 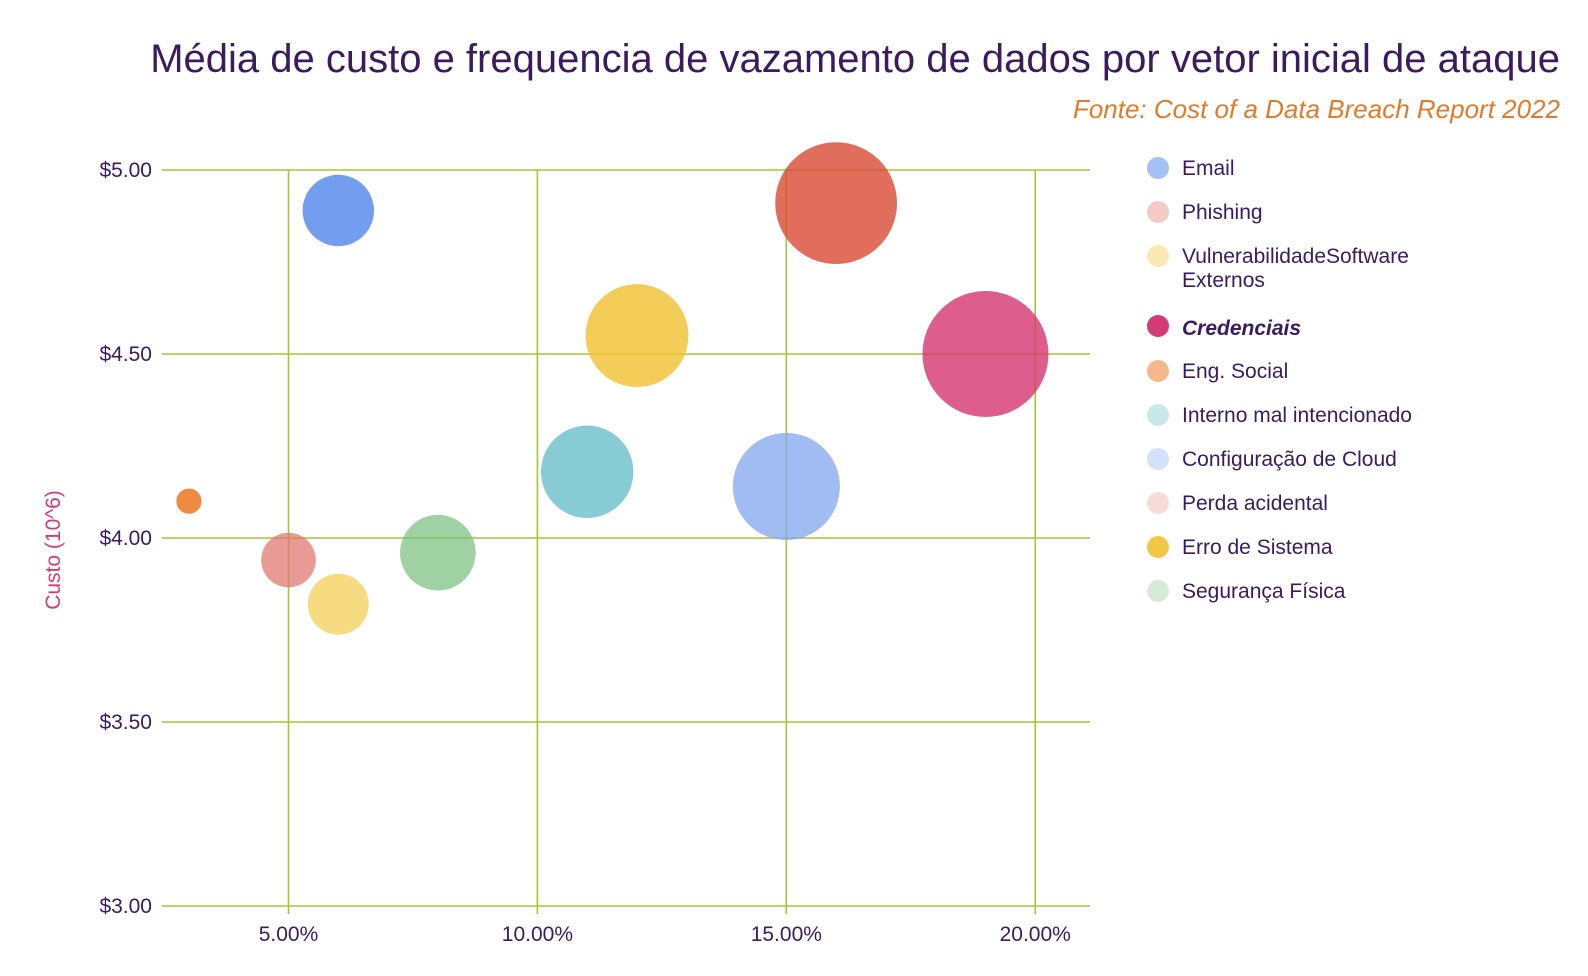 What do you see at coordinates (1295, 256) in the screenshot?
I see `legend-label: VulnerabilidadeSoftware` at bounding box center [1295, 256].